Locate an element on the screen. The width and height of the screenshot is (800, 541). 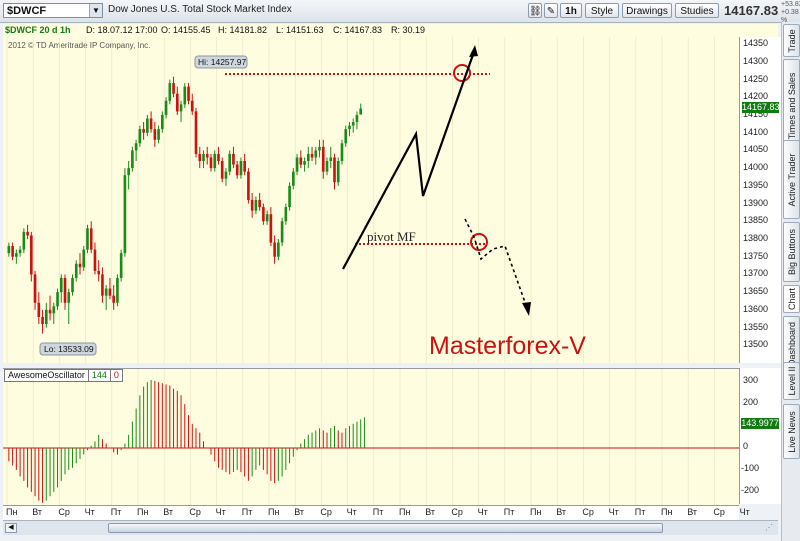
hi-label-box is located at coordinates (221, 62).